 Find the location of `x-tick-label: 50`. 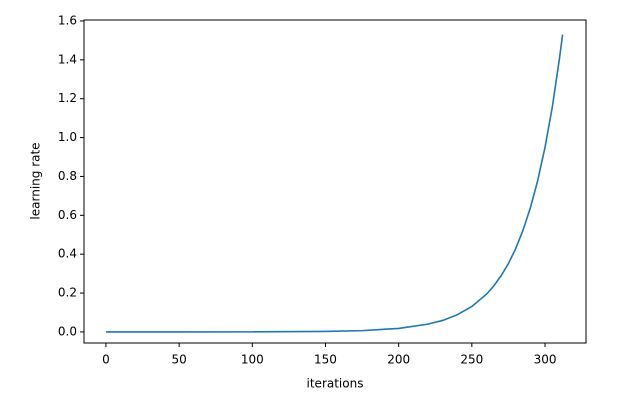

x-tick-label: 50 is located at coordinates (178, 360).